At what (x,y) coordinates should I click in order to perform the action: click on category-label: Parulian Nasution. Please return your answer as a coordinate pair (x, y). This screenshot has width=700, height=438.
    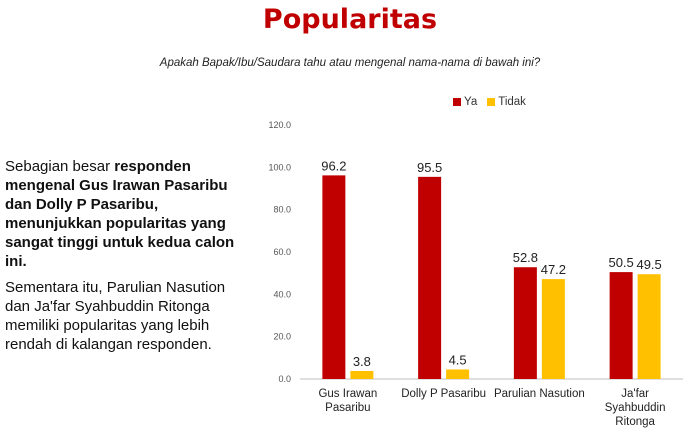
    Looking at the image, I should click on (539, 394).